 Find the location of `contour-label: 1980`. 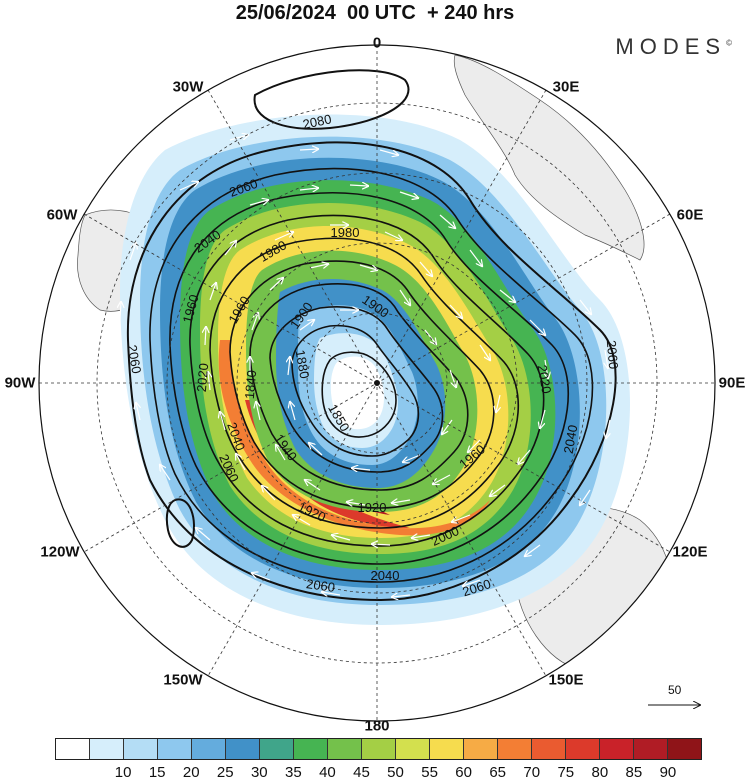

contour-label: 1980 is located at coordinates (345, 232).